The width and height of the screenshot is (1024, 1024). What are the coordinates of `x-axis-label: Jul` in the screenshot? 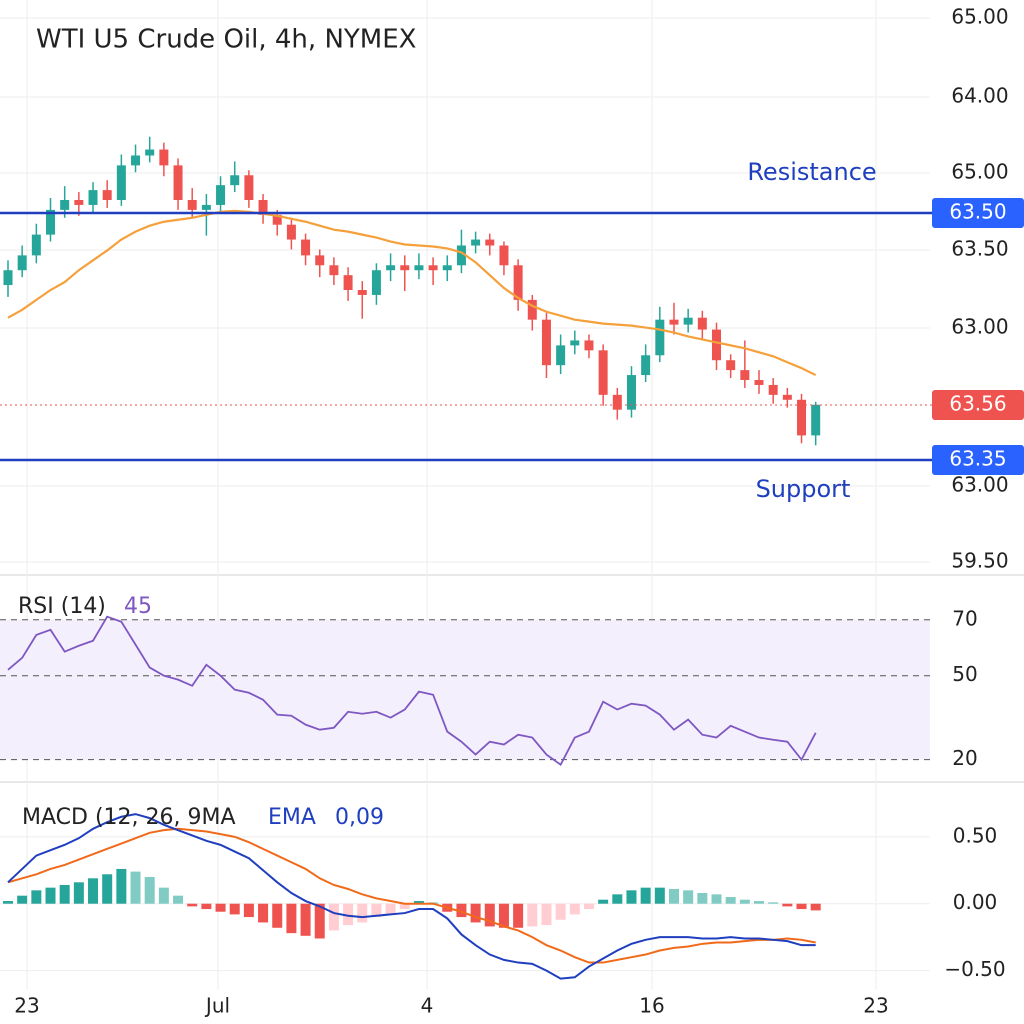 It's located at (217, 1006).